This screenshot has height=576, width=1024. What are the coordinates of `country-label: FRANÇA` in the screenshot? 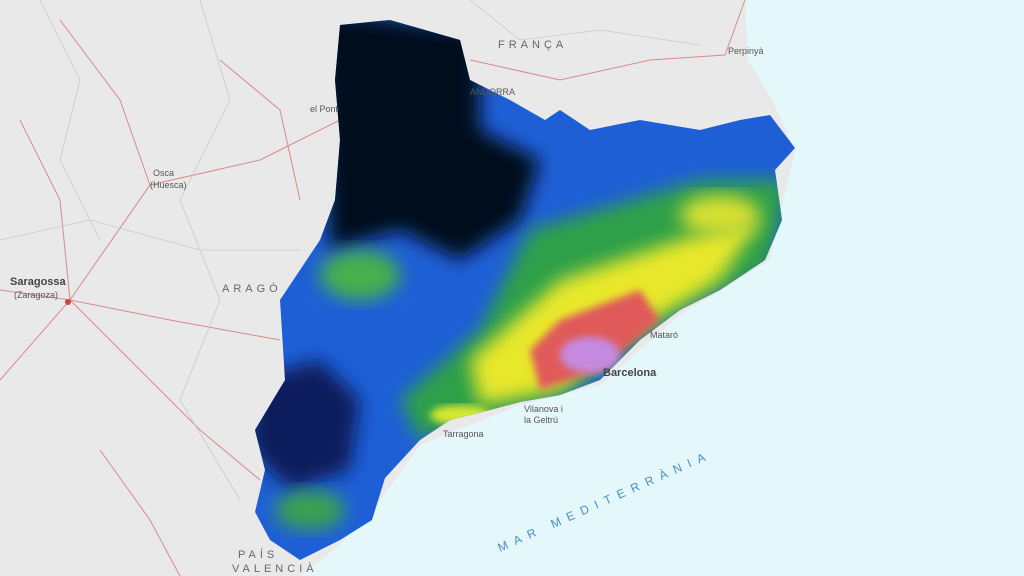 It's located at (532, 45).